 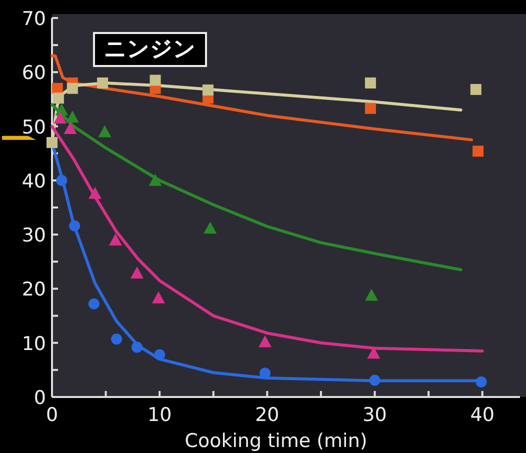 What do you see at coordinates (482, 415) in the screenshot?
I see `x-tick-label: 40` at bounding box center [482, 415].